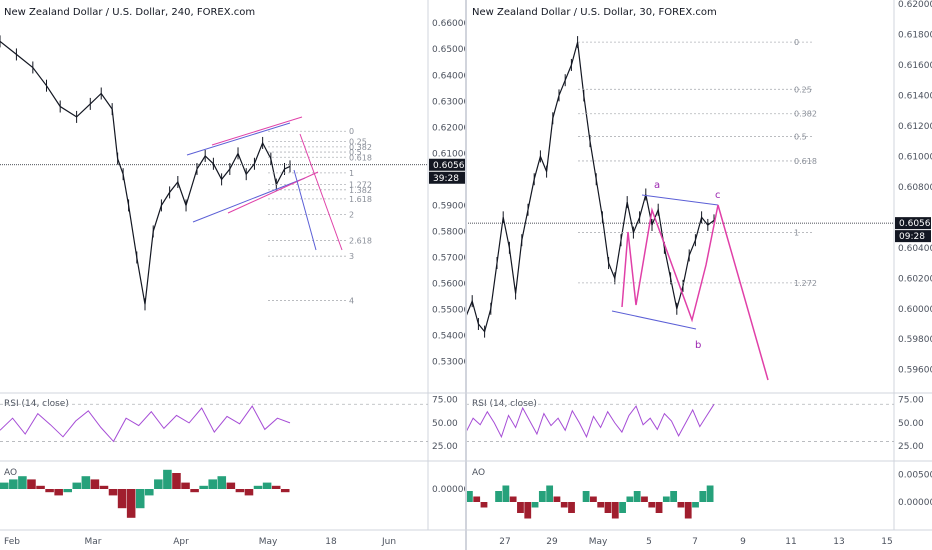  What do you see at coordinates (911, 424) in the screenshot?
I see `rsi-tick-label: 50.00` at bounding box center [911, 424].